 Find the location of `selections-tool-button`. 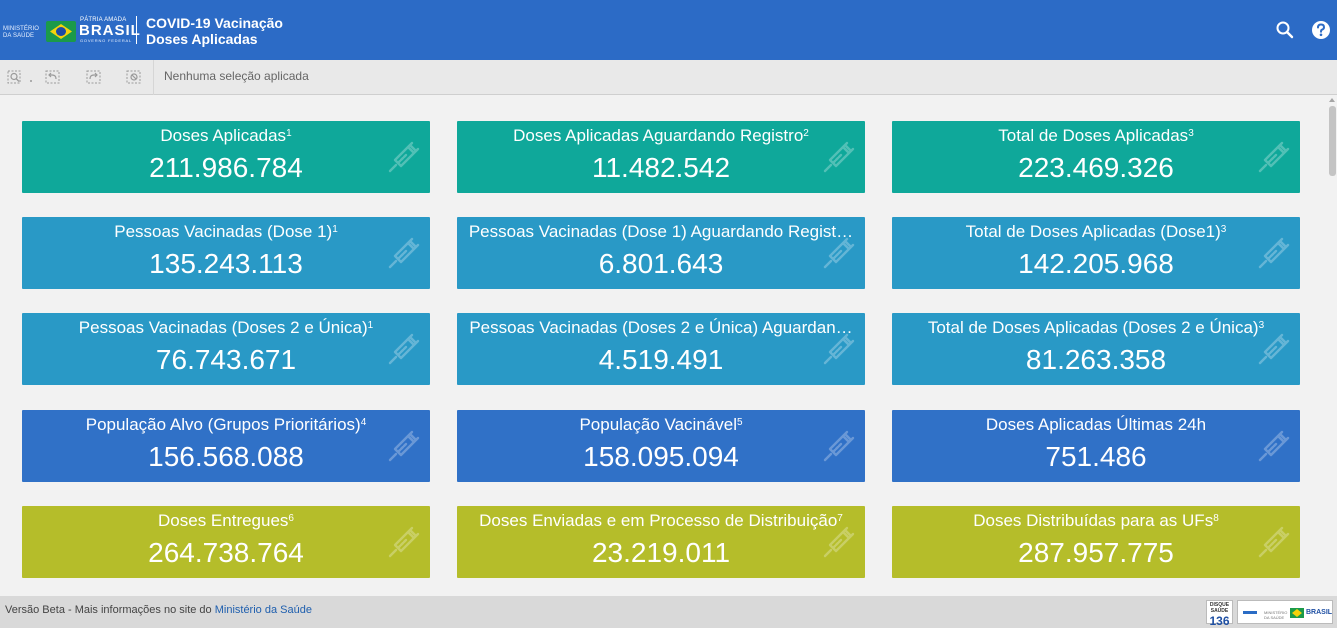

selections-tool-button is located at coordinates (15, 77).